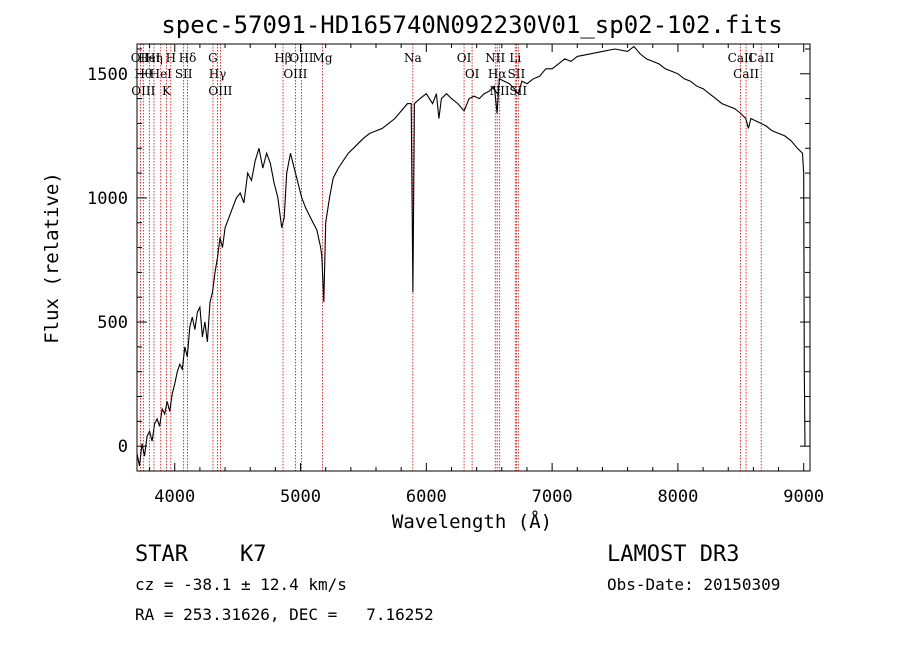 Image resolution: width=900 pixels, height=654 pixels. What do you see at coordinates (107, 75) in the screenshot?
I see `y-tick-label: 1500` at bounding box center [107, 75].